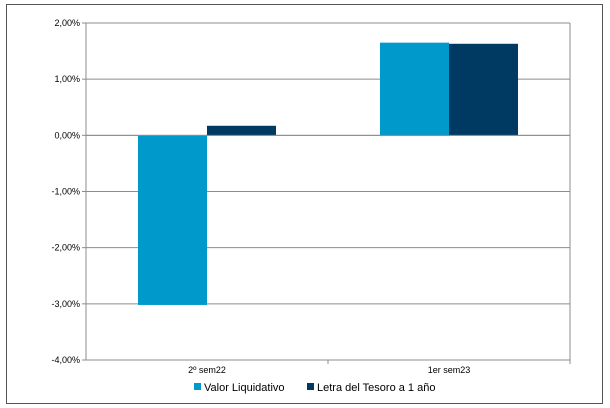 The height and width of the screenshot is (408, 610). I want to click on y-tick-label: -4,00%, so click(65, 360).